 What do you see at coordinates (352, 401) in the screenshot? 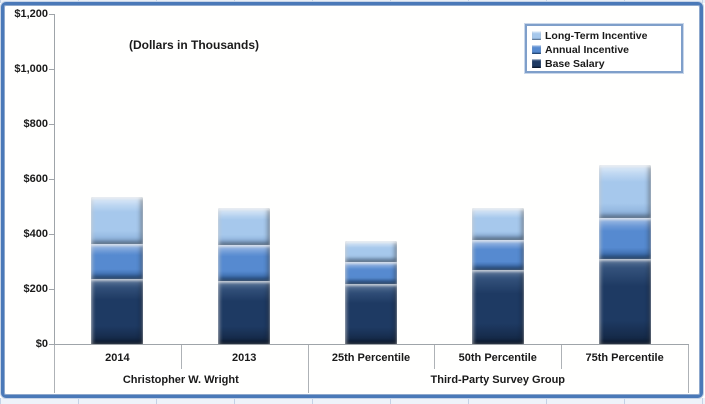
I see `spreadsheet-row-sliver-bottom` at bounding box center [352, 401].